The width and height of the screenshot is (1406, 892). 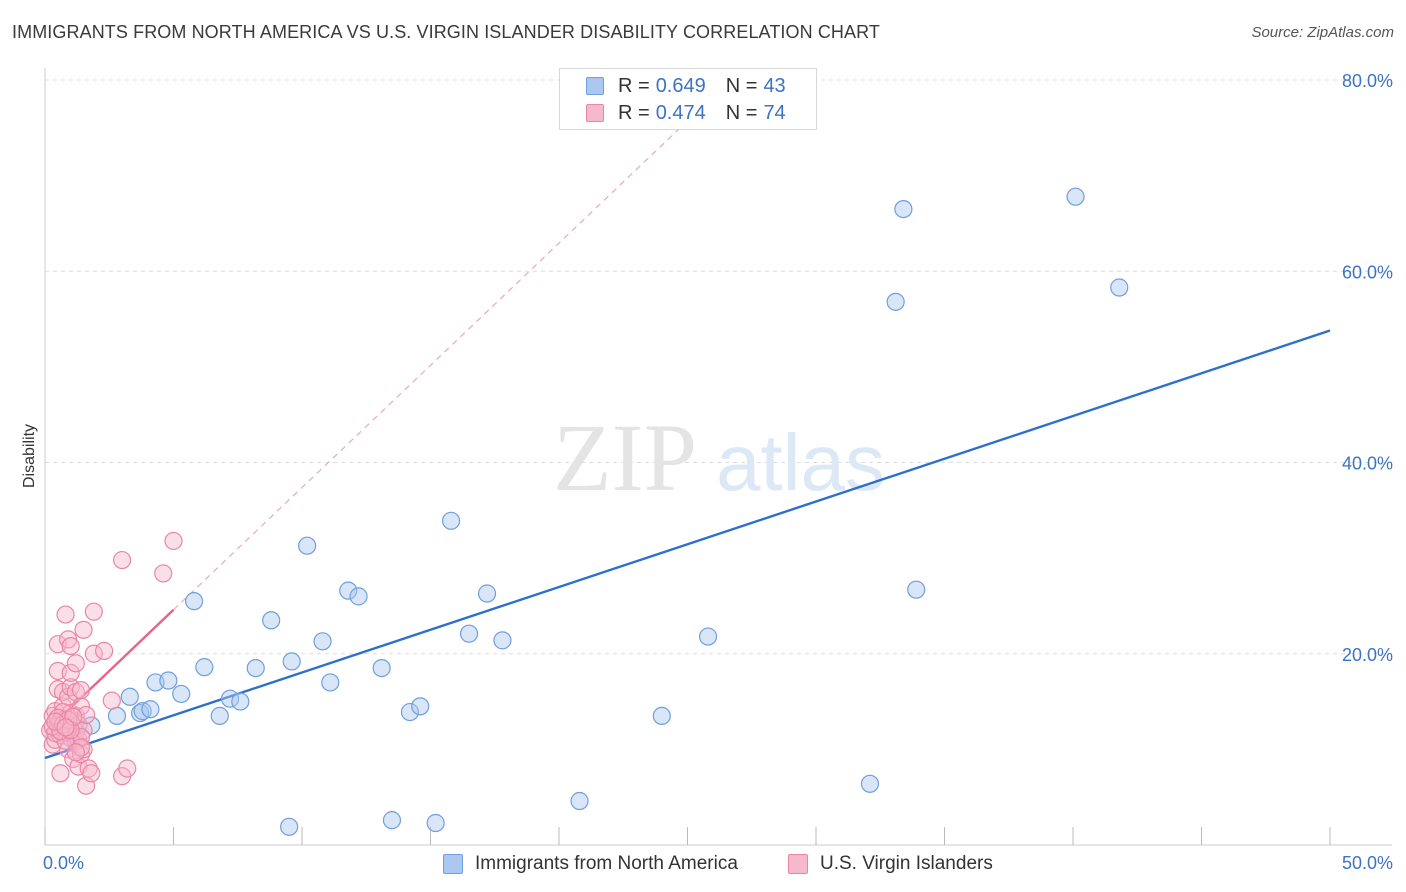 I want to click on legend-label: U.S. Virgin Islanders, so click(x=906, y=863).